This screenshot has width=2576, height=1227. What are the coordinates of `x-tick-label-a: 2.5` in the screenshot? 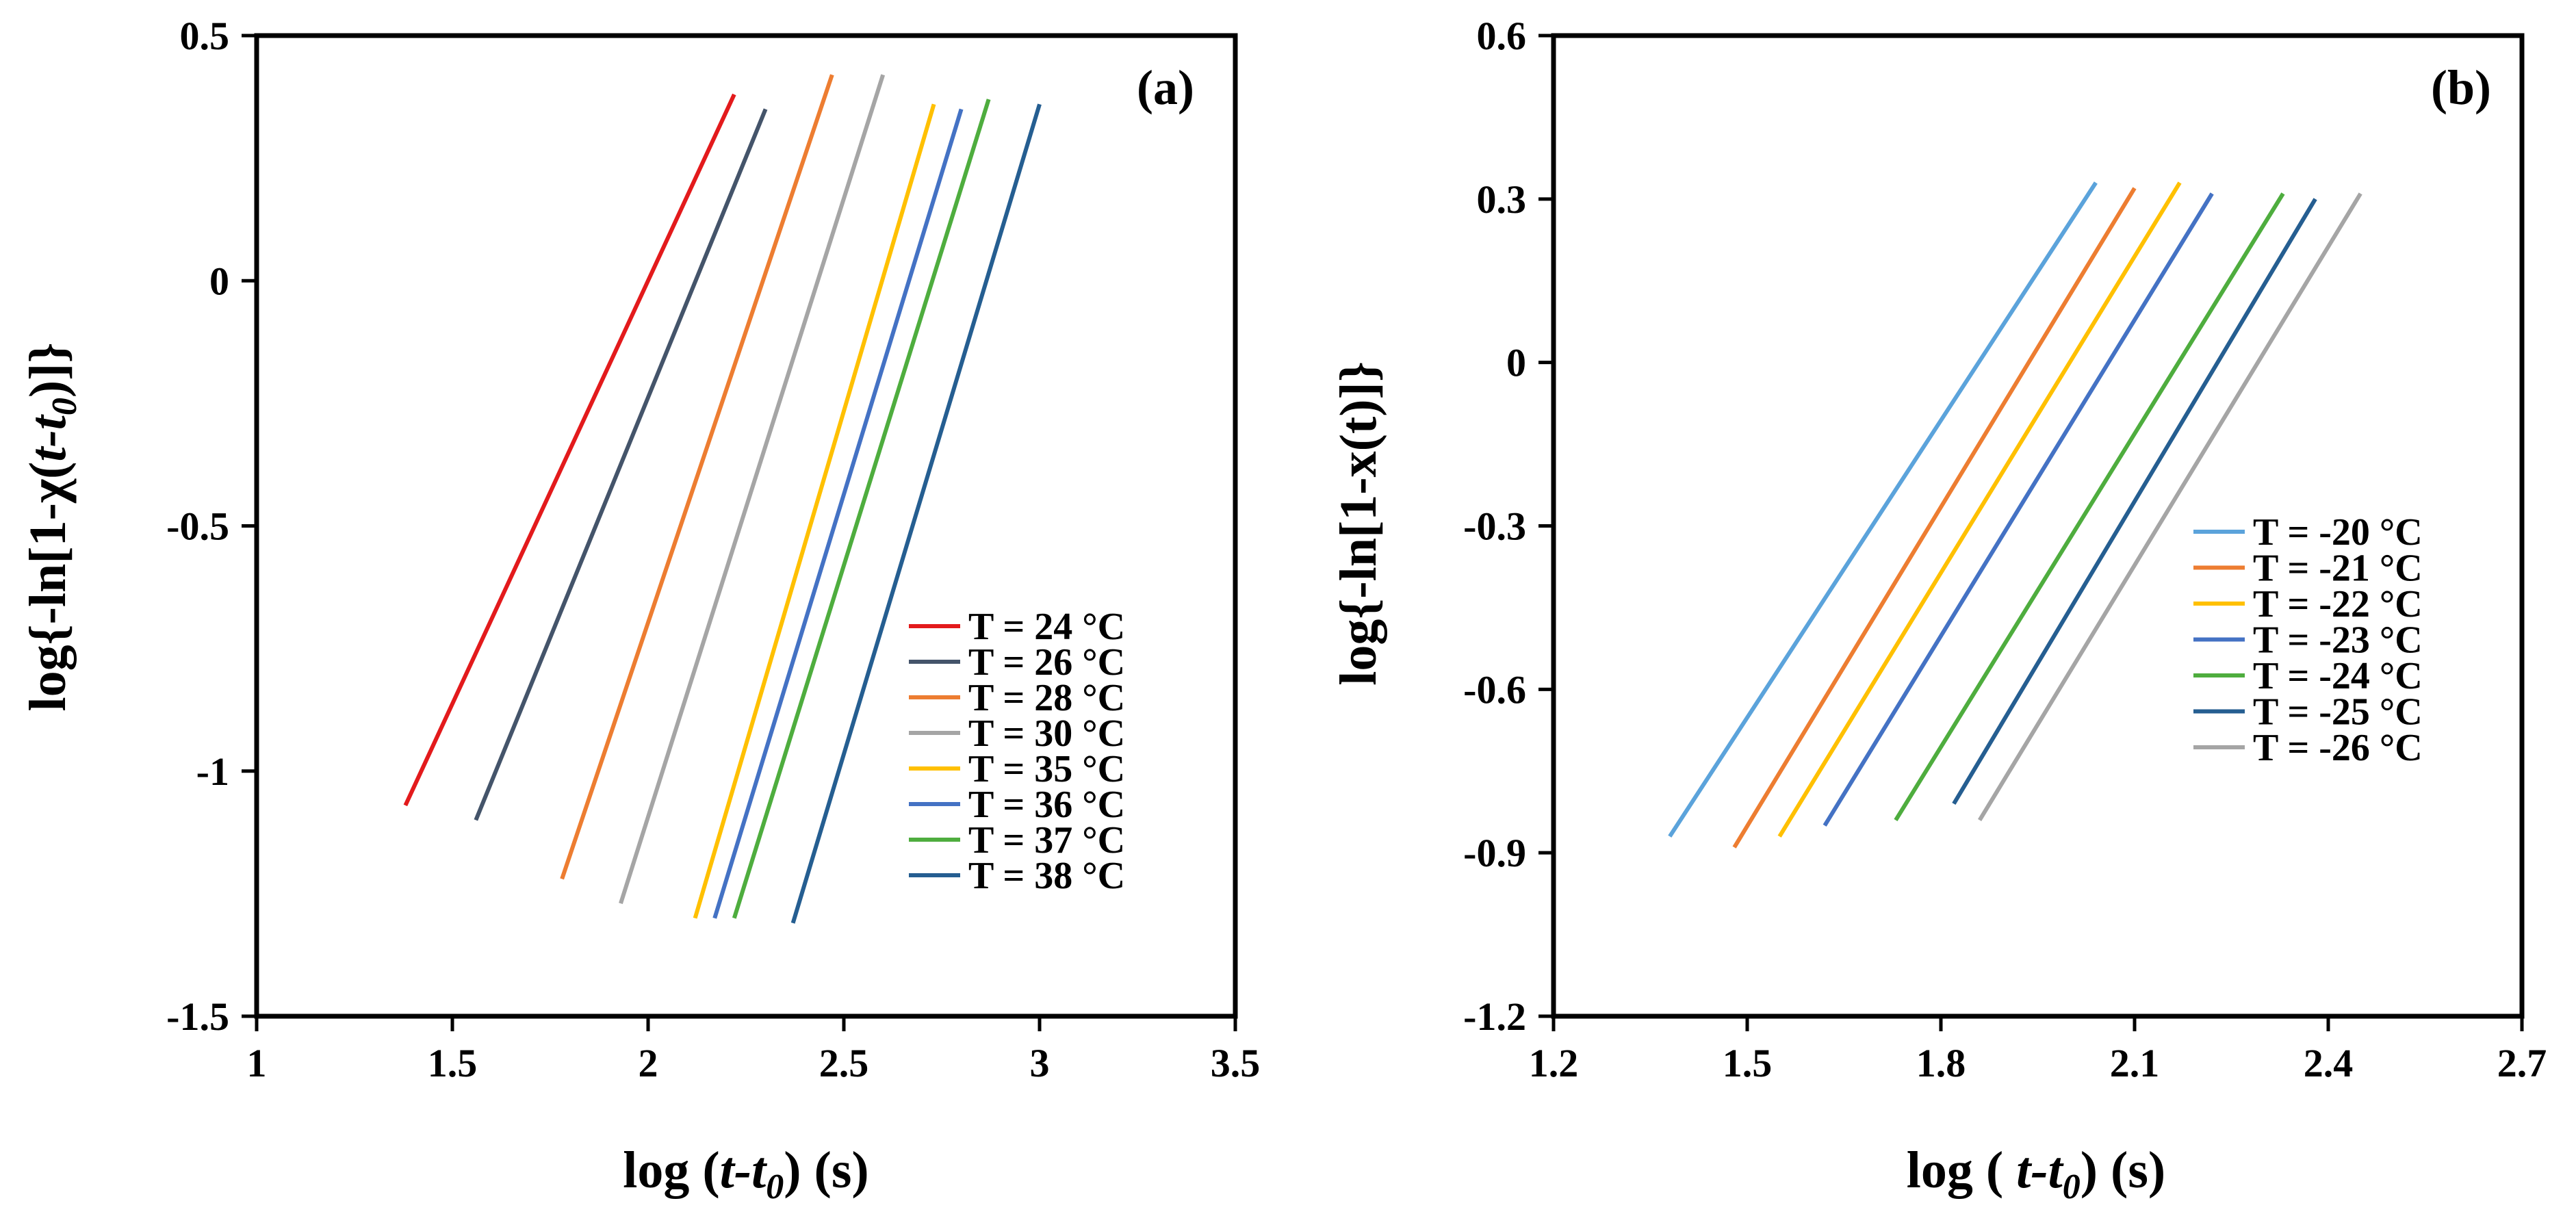 It's located at (844, 1063).